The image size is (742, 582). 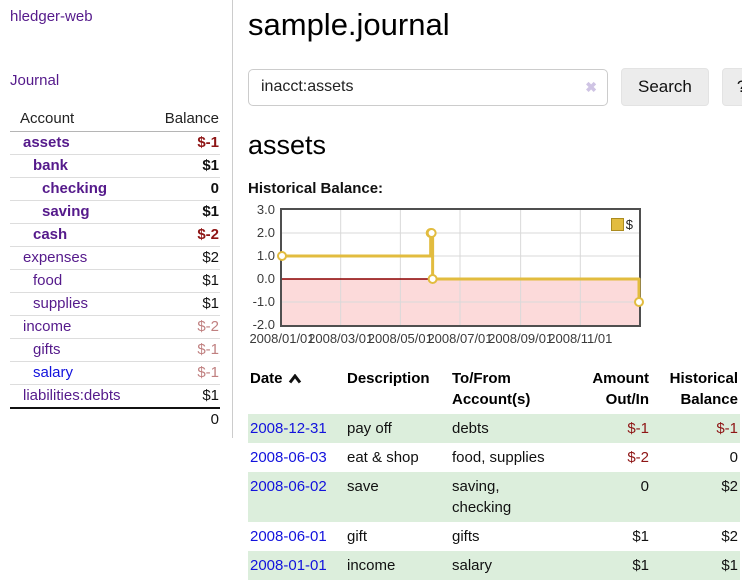 I want to click on transaction-row: 2008-06-02 save saving, checking 0 $2, so click(x=494, y=497).